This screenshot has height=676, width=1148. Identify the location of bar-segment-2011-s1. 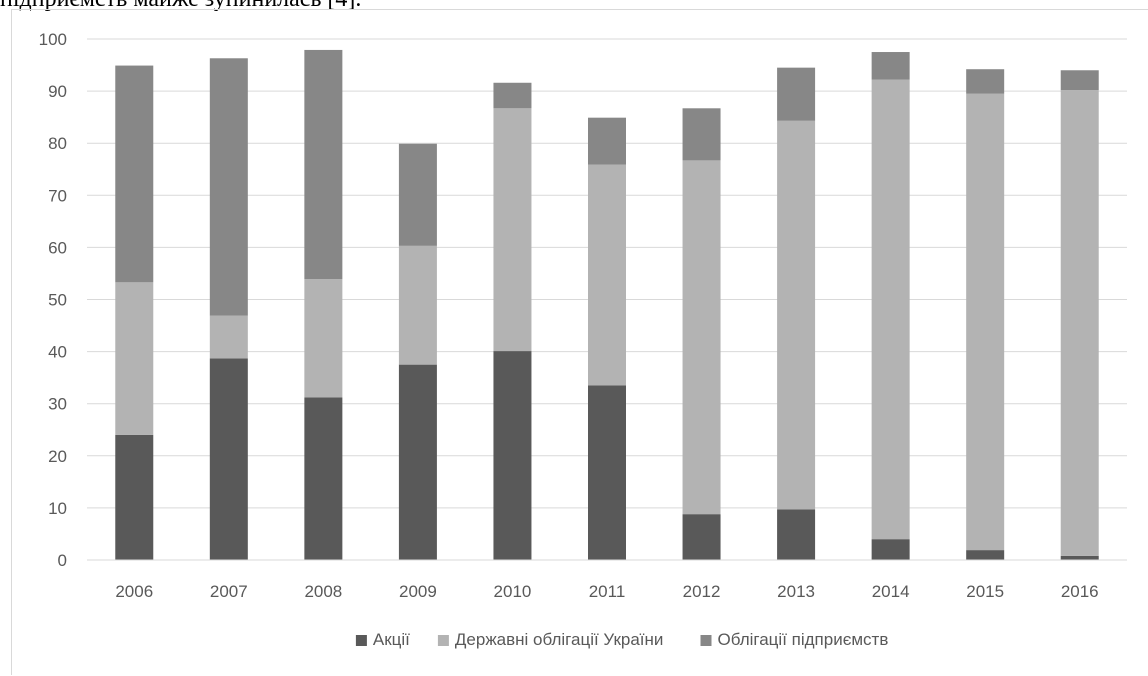
(607, 275).